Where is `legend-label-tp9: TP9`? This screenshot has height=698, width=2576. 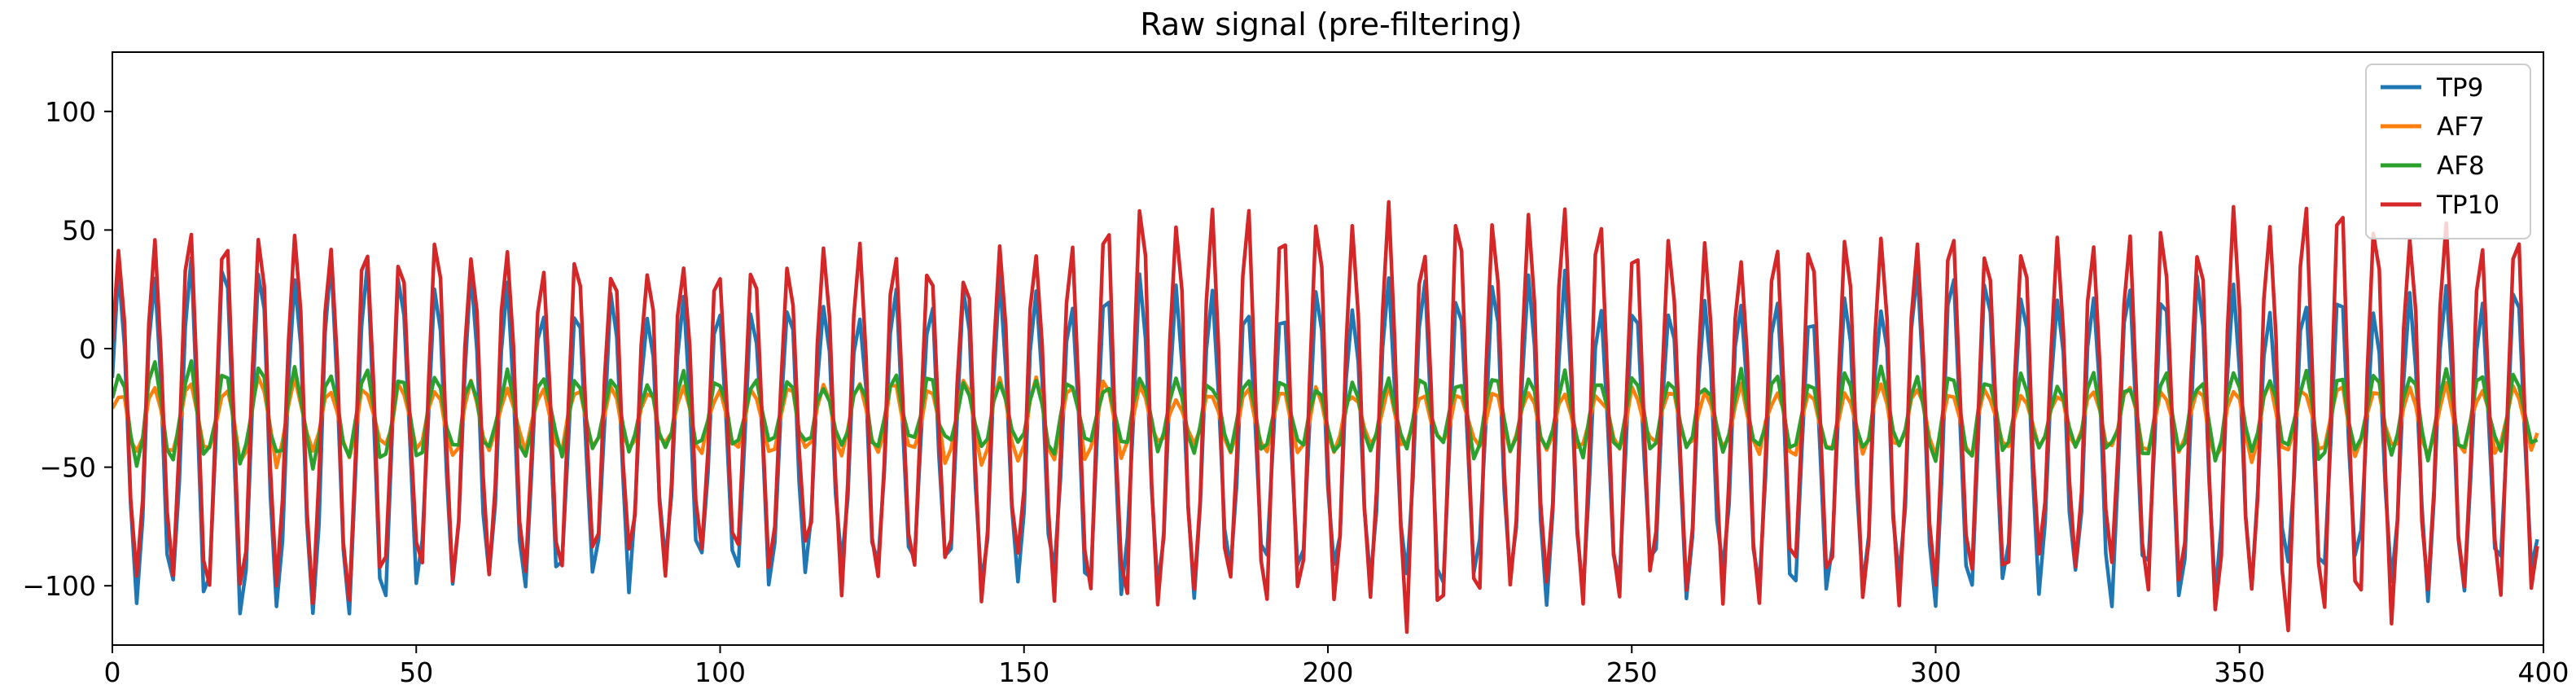 legend-label-tp9: TP9 is located at coordinates (2459, 88).